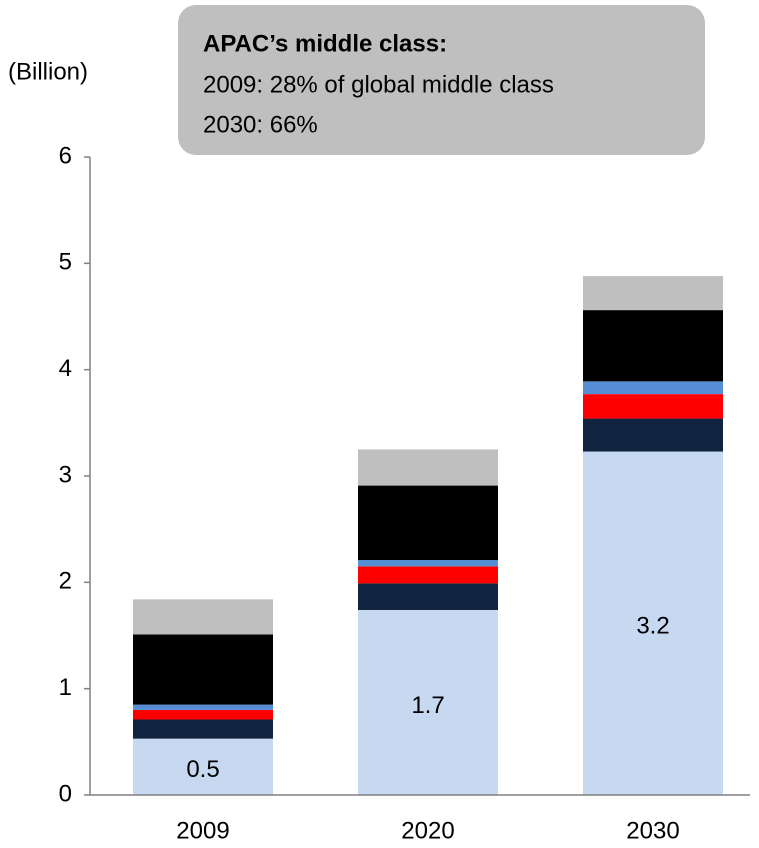  I want to click on annotation-title: APAC’s middle class:, so click(325, 43).